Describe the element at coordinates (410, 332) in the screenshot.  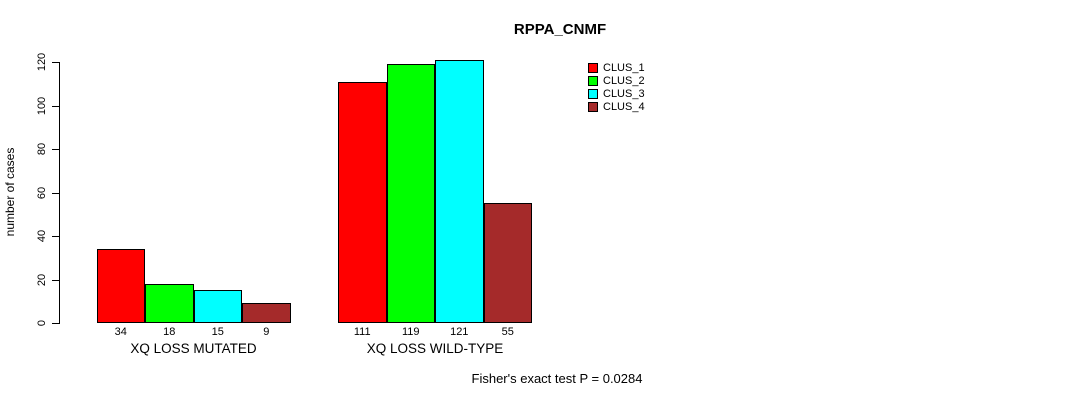
I see `bar-value-label: 119` at that location.